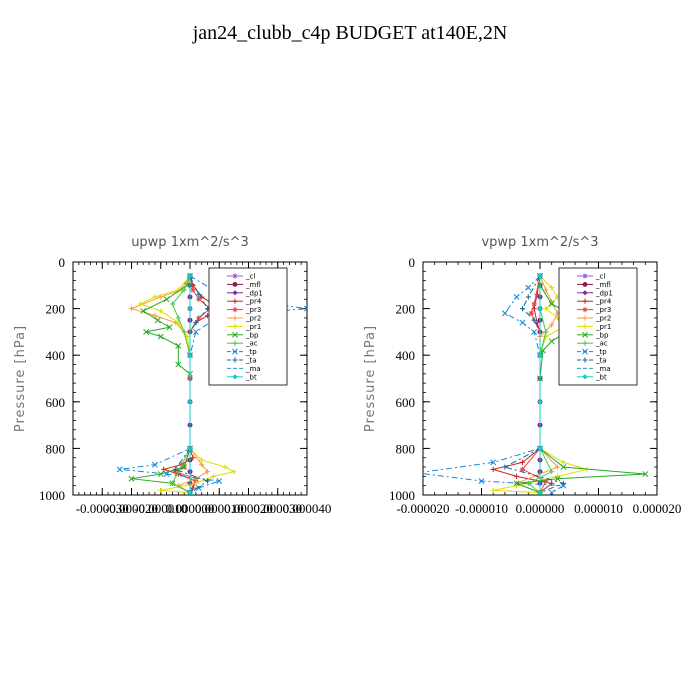 The image size is (700, 700). What do you see at coordinates (601, 361) in the screenshot?
I see `legend-label: _ta` at bounding box center [601, 361].